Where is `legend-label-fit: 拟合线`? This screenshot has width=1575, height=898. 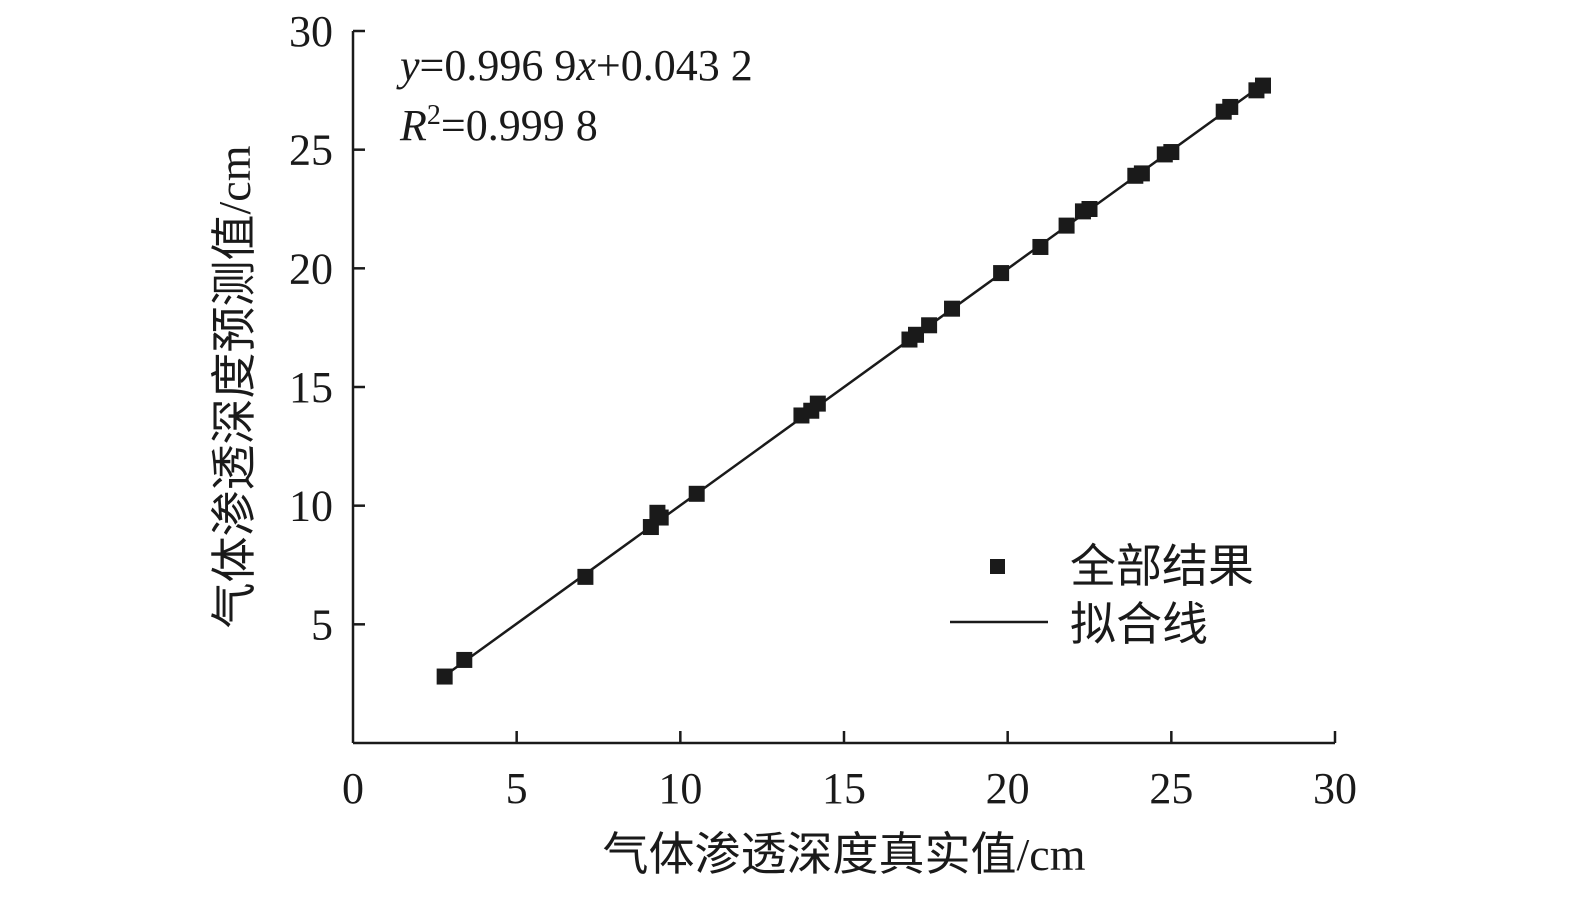
legend-label-fit: 拟合线 is located at coordinates (1139, 624).